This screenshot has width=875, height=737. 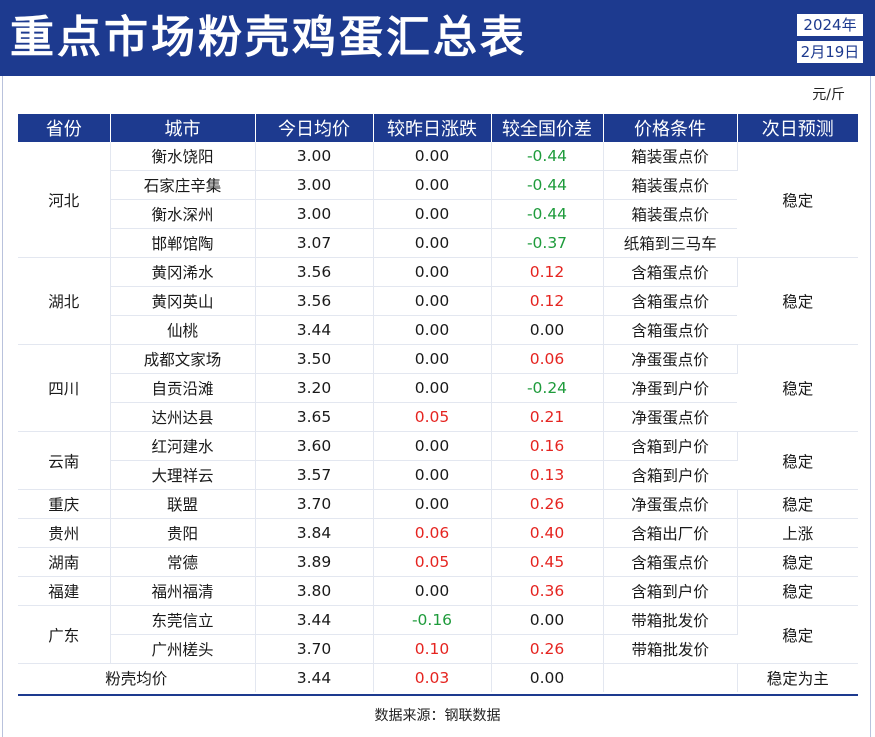 I want to click on province-cell: 贵州, so click(x=64, y=533).